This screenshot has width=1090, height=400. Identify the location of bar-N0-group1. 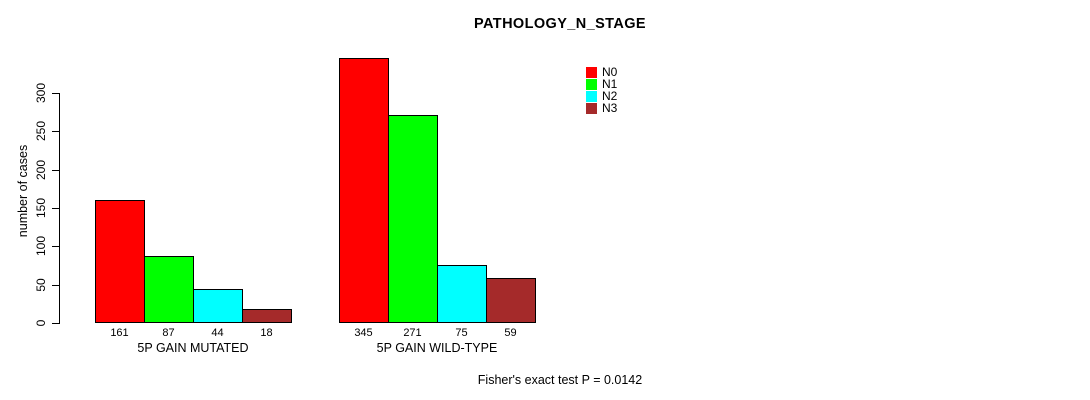
(120, 261).